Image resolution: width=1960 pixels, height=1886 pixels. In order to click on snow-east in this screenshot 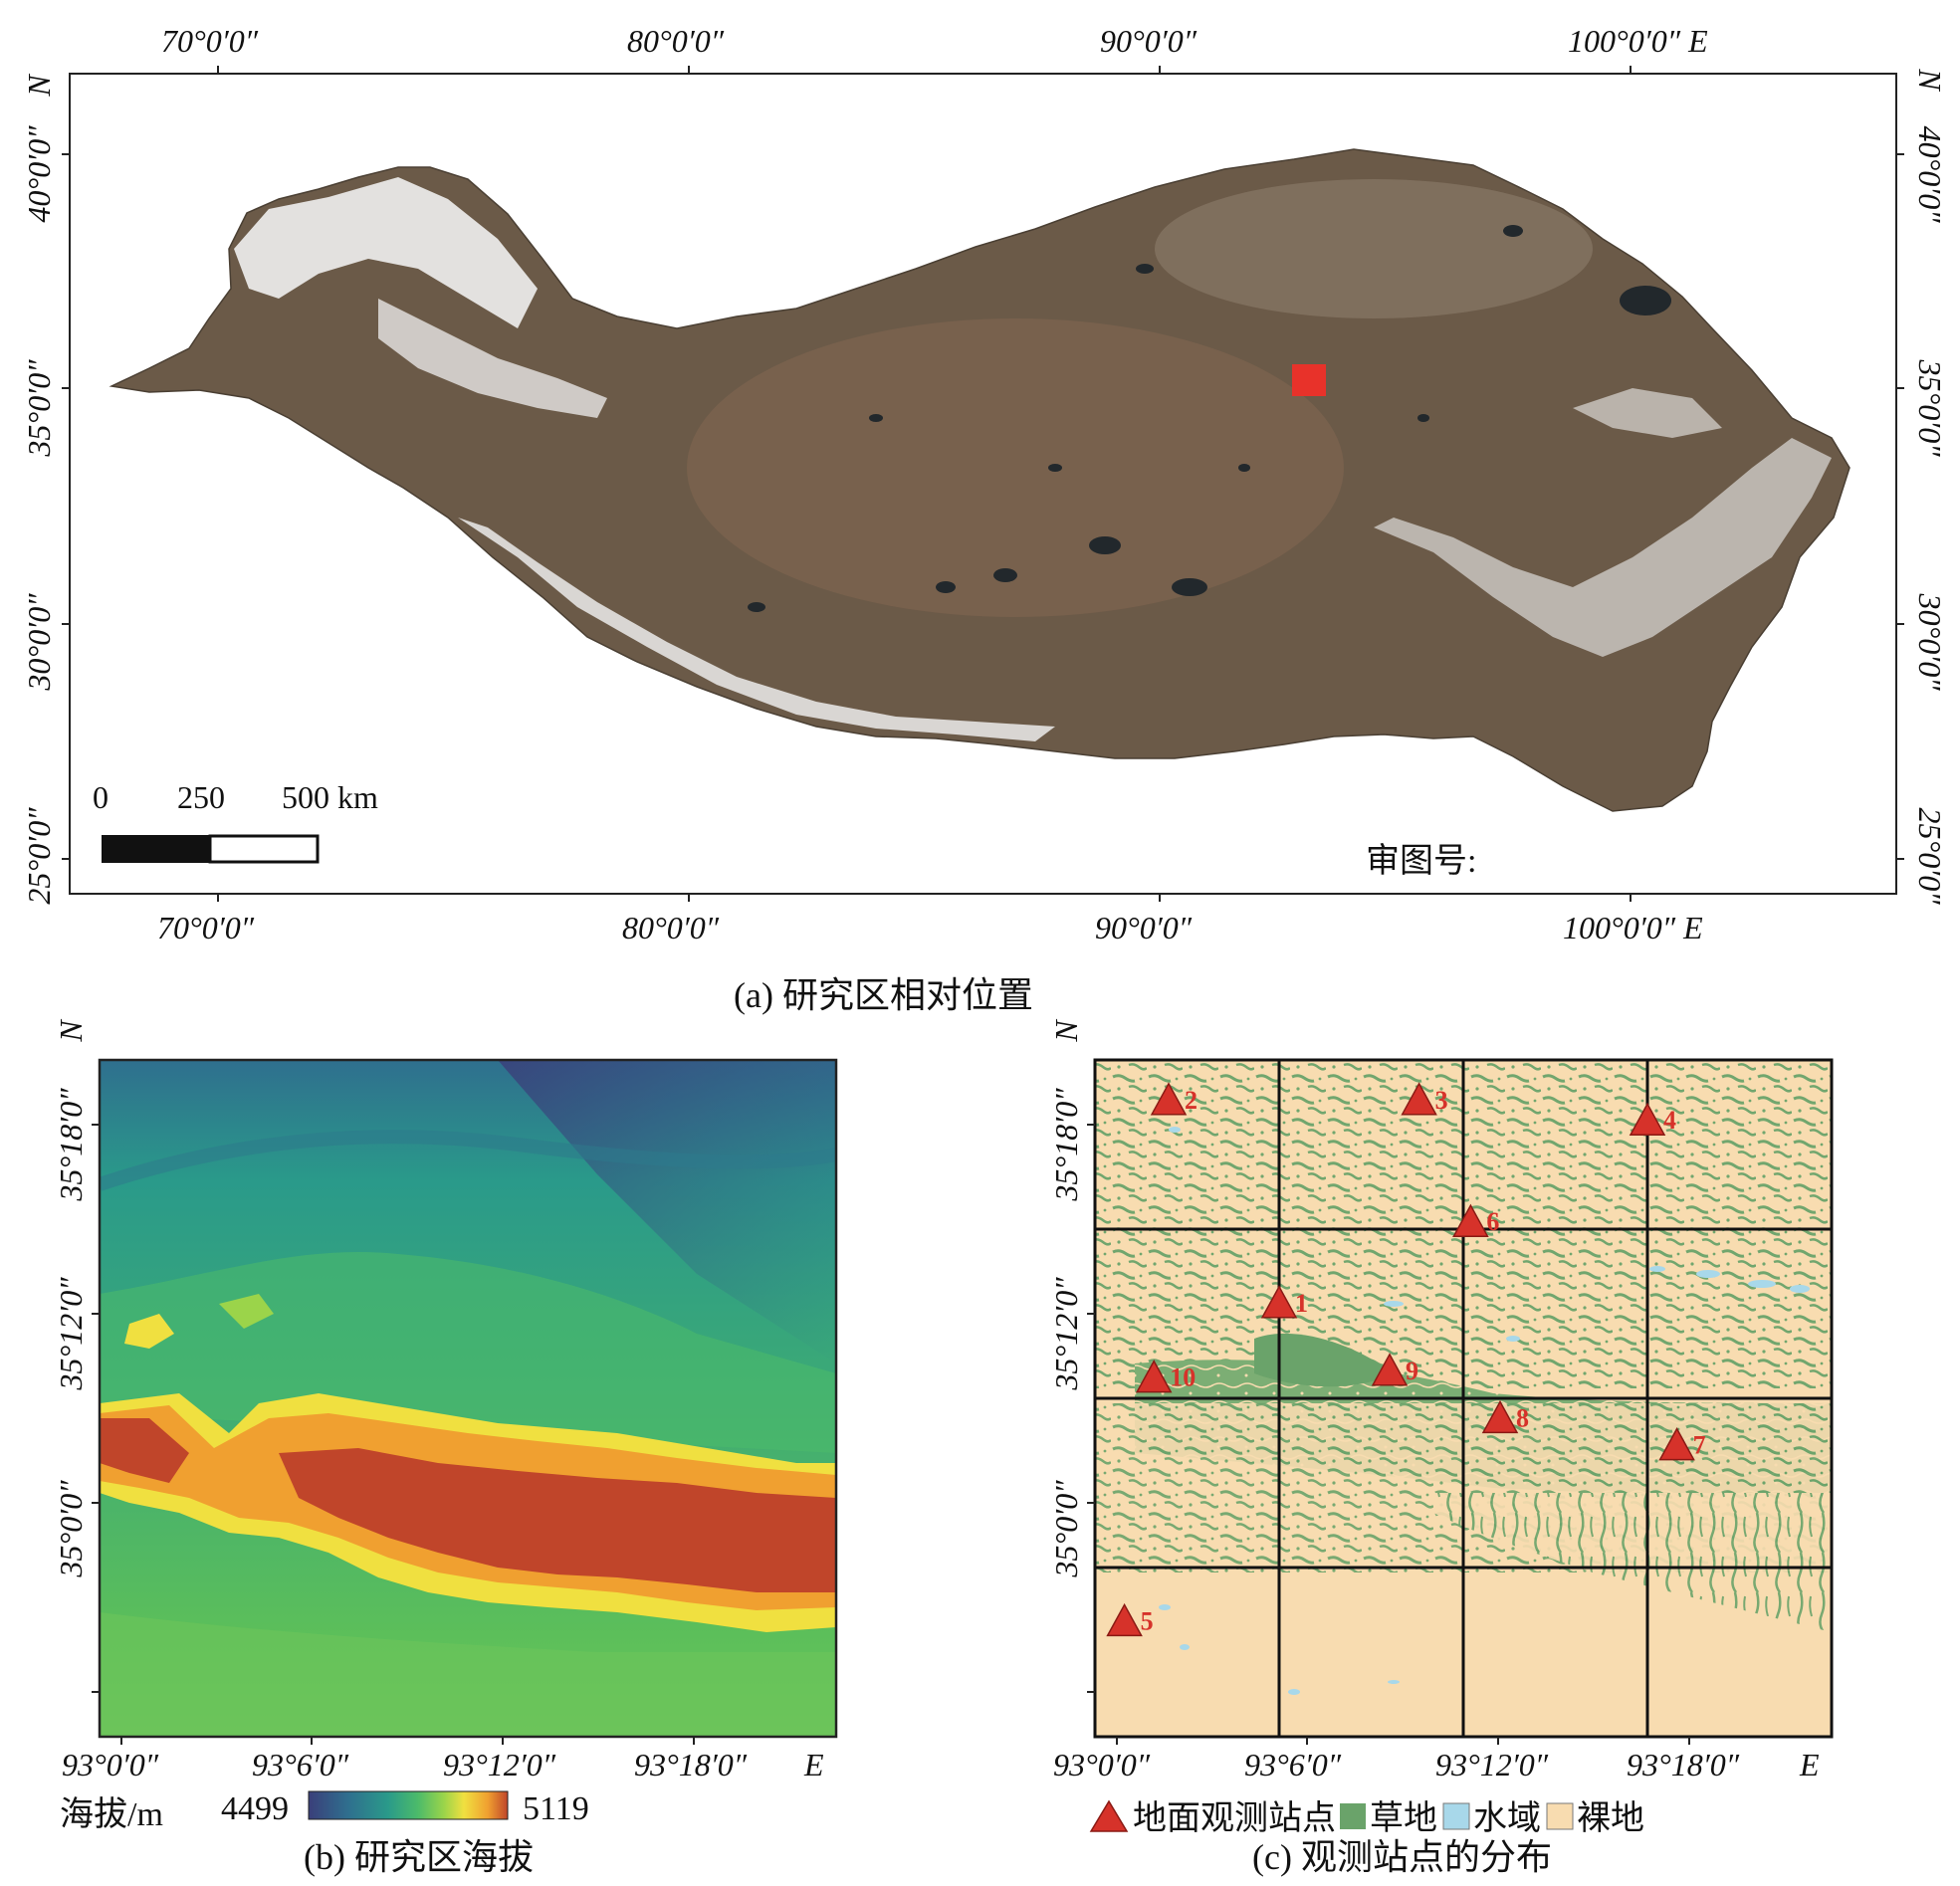, I will do `click(1573, 547)`.